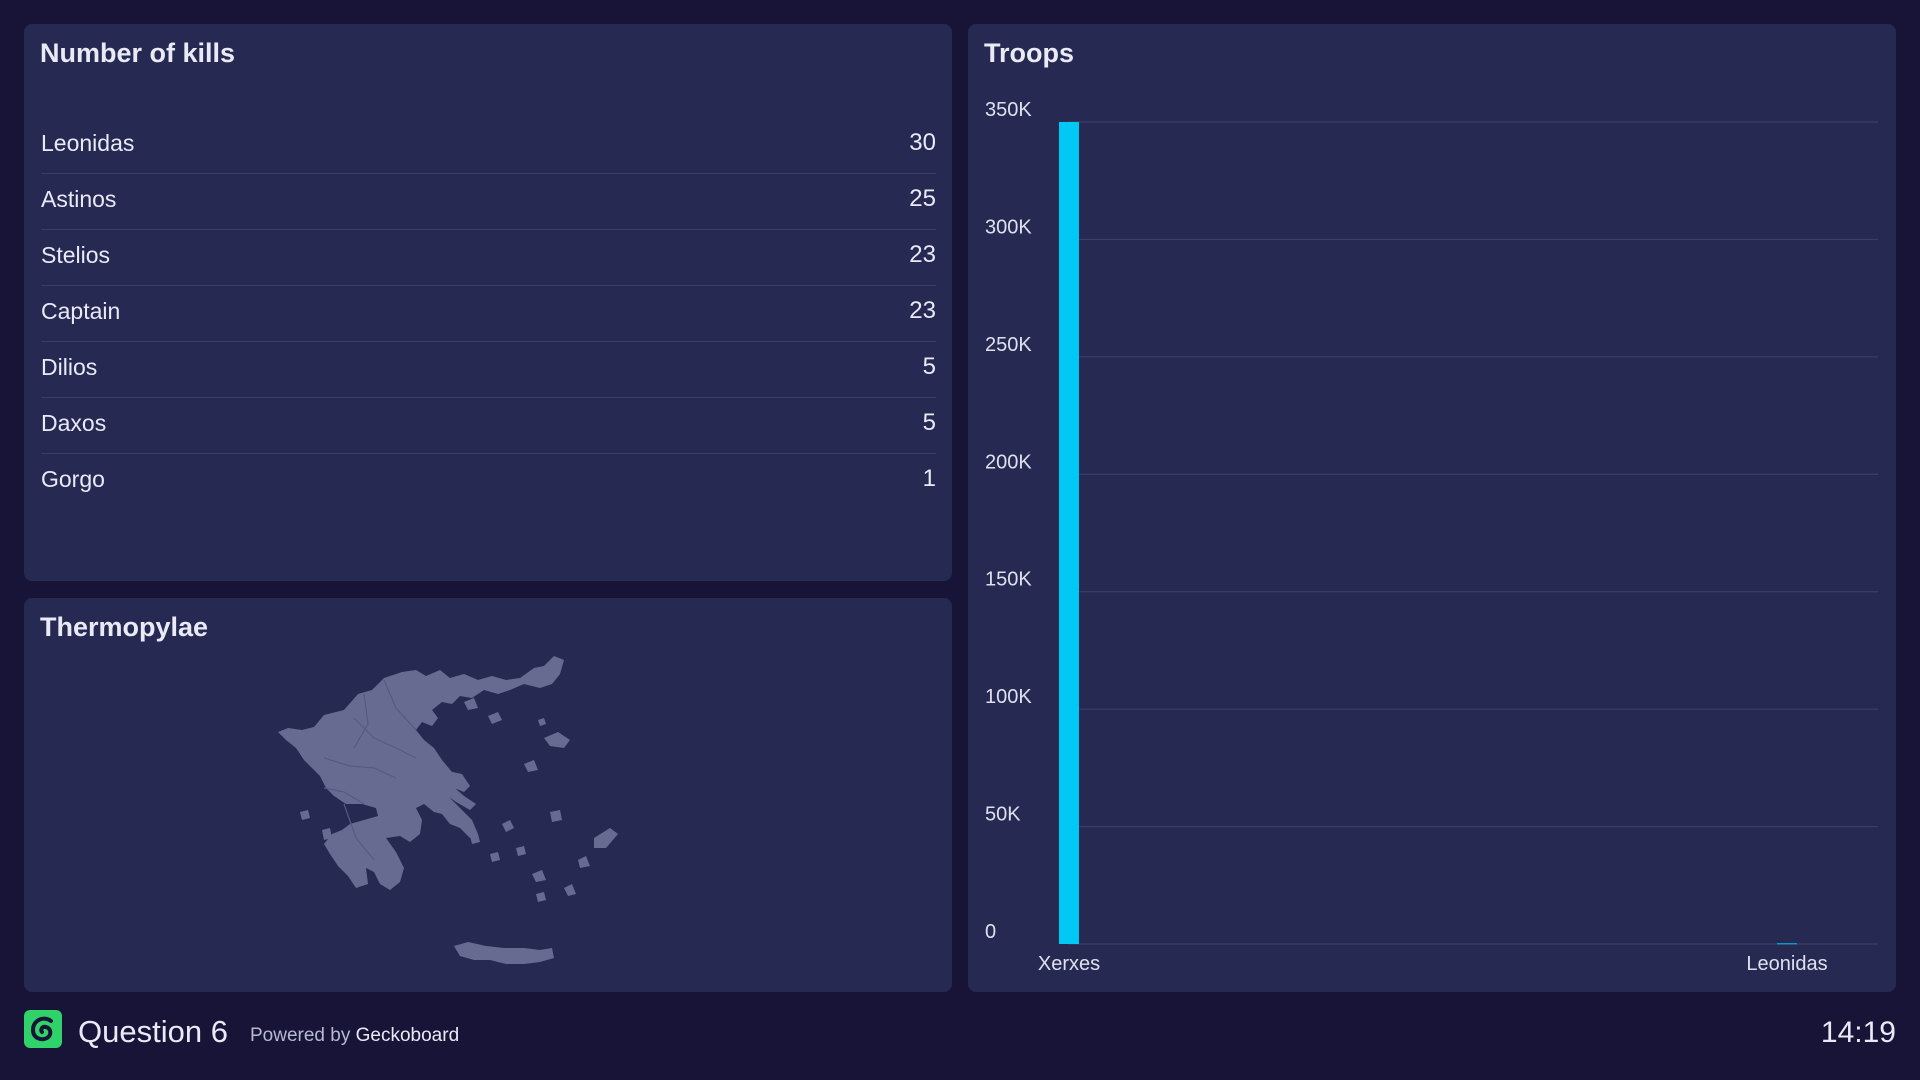 The height and width of the screenshot is (1080, 1920). I want to click on kills-row-name: Captain, so click(81, 311).